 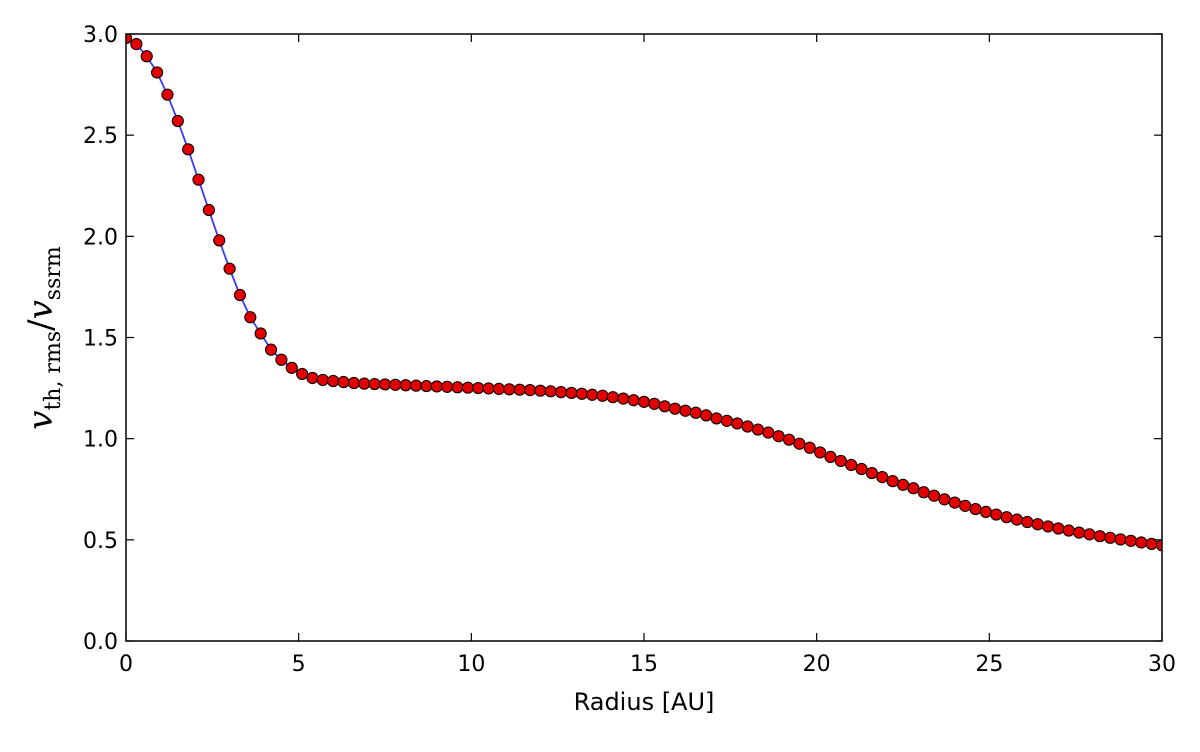 What do you see at coordinates (644, 664) in the screenshot?
I see `x-tick-label: 15` at bounding box center [644, 664].